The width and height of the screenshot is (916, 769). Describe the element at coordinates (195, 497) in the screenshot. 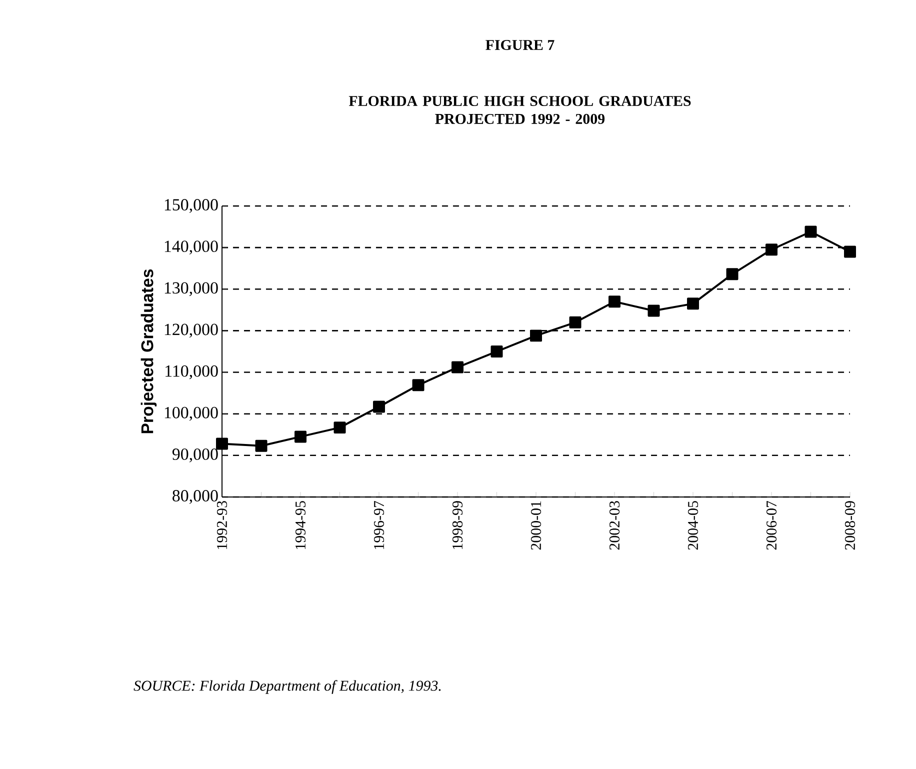

I see `y-tick-label: 80,000` at that location.